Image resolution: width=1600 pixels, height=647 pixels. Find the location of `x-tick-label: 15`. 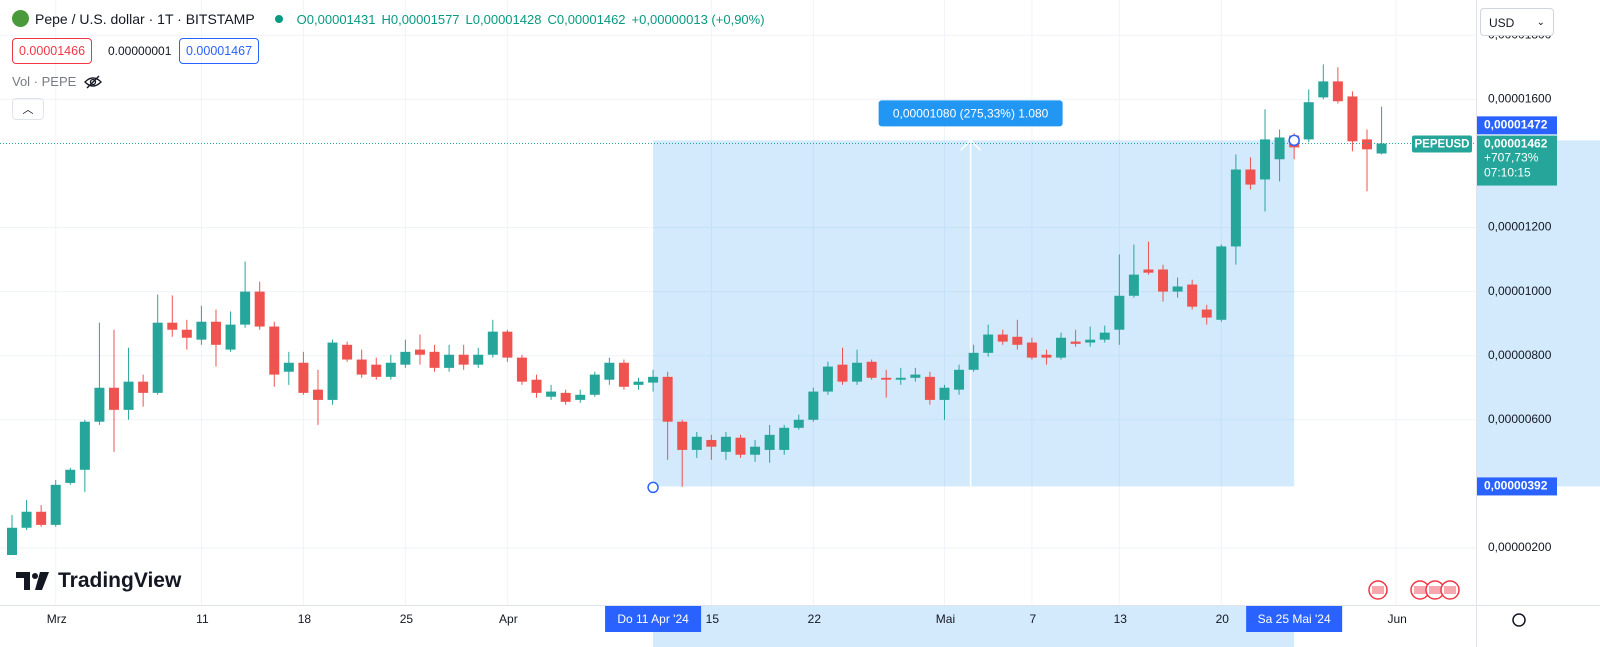

x-tick-label: 15 is located at coordinates (713, 619).